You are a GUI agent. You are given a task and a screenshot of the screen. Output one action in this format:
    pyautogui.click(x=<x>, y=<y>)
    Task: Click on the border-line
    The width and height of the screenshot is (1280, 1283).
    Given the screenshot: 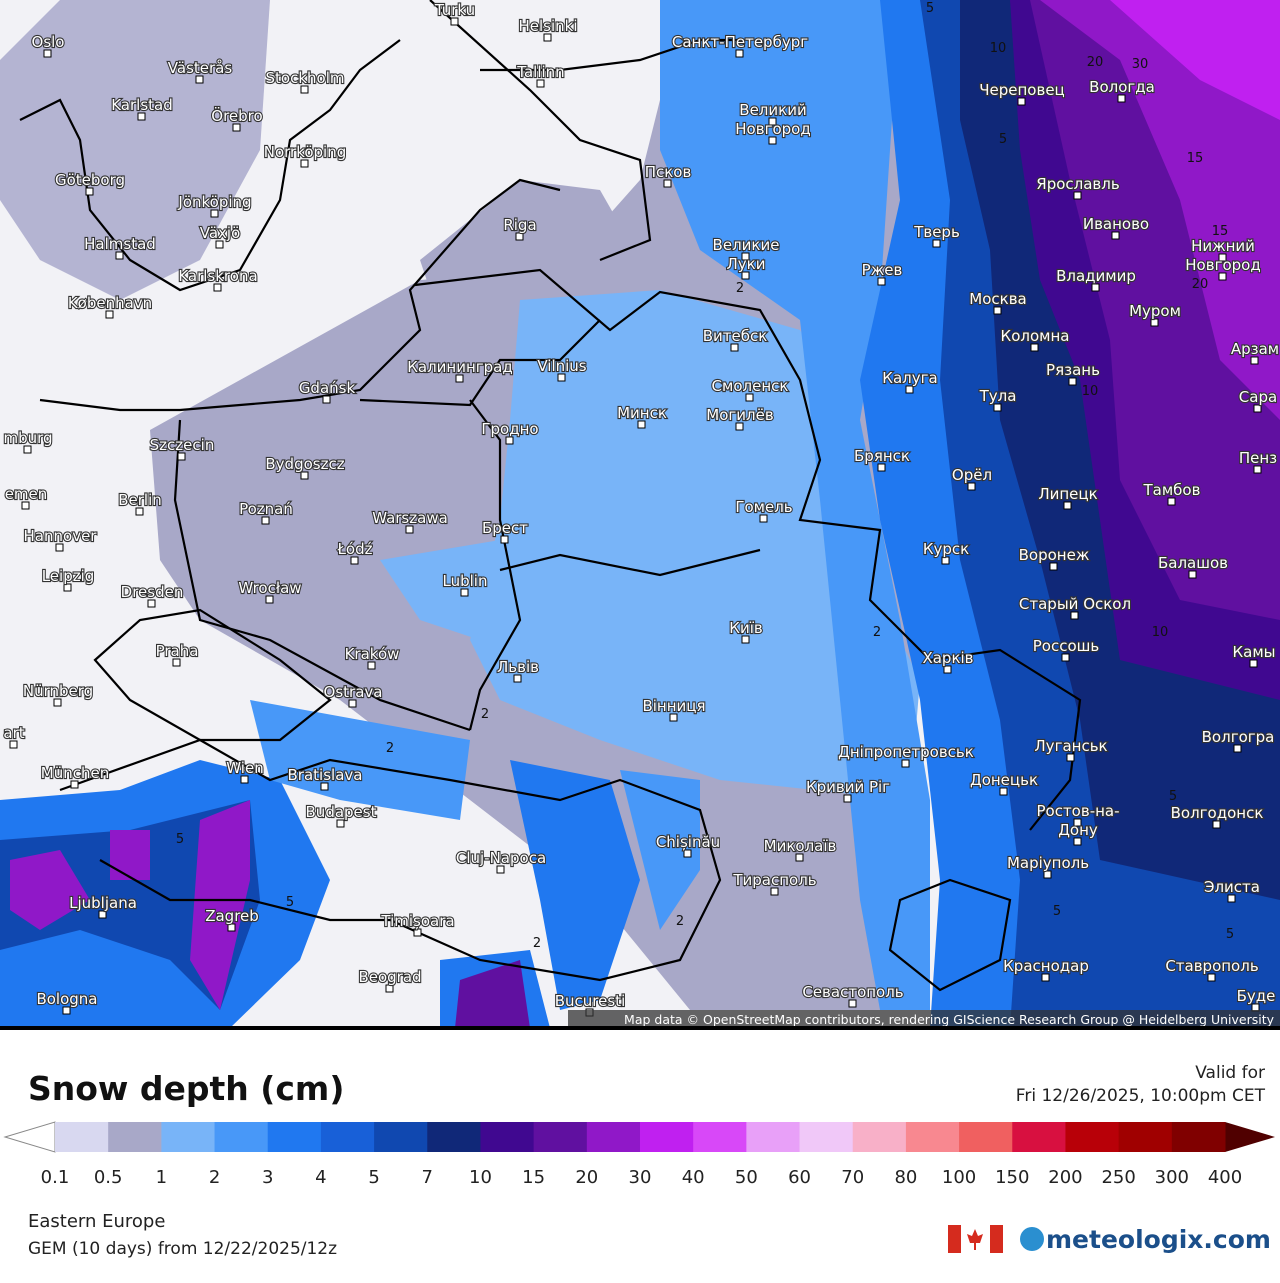 What is the action you would take?
    pyautogui.click(x=322, y=575)
    